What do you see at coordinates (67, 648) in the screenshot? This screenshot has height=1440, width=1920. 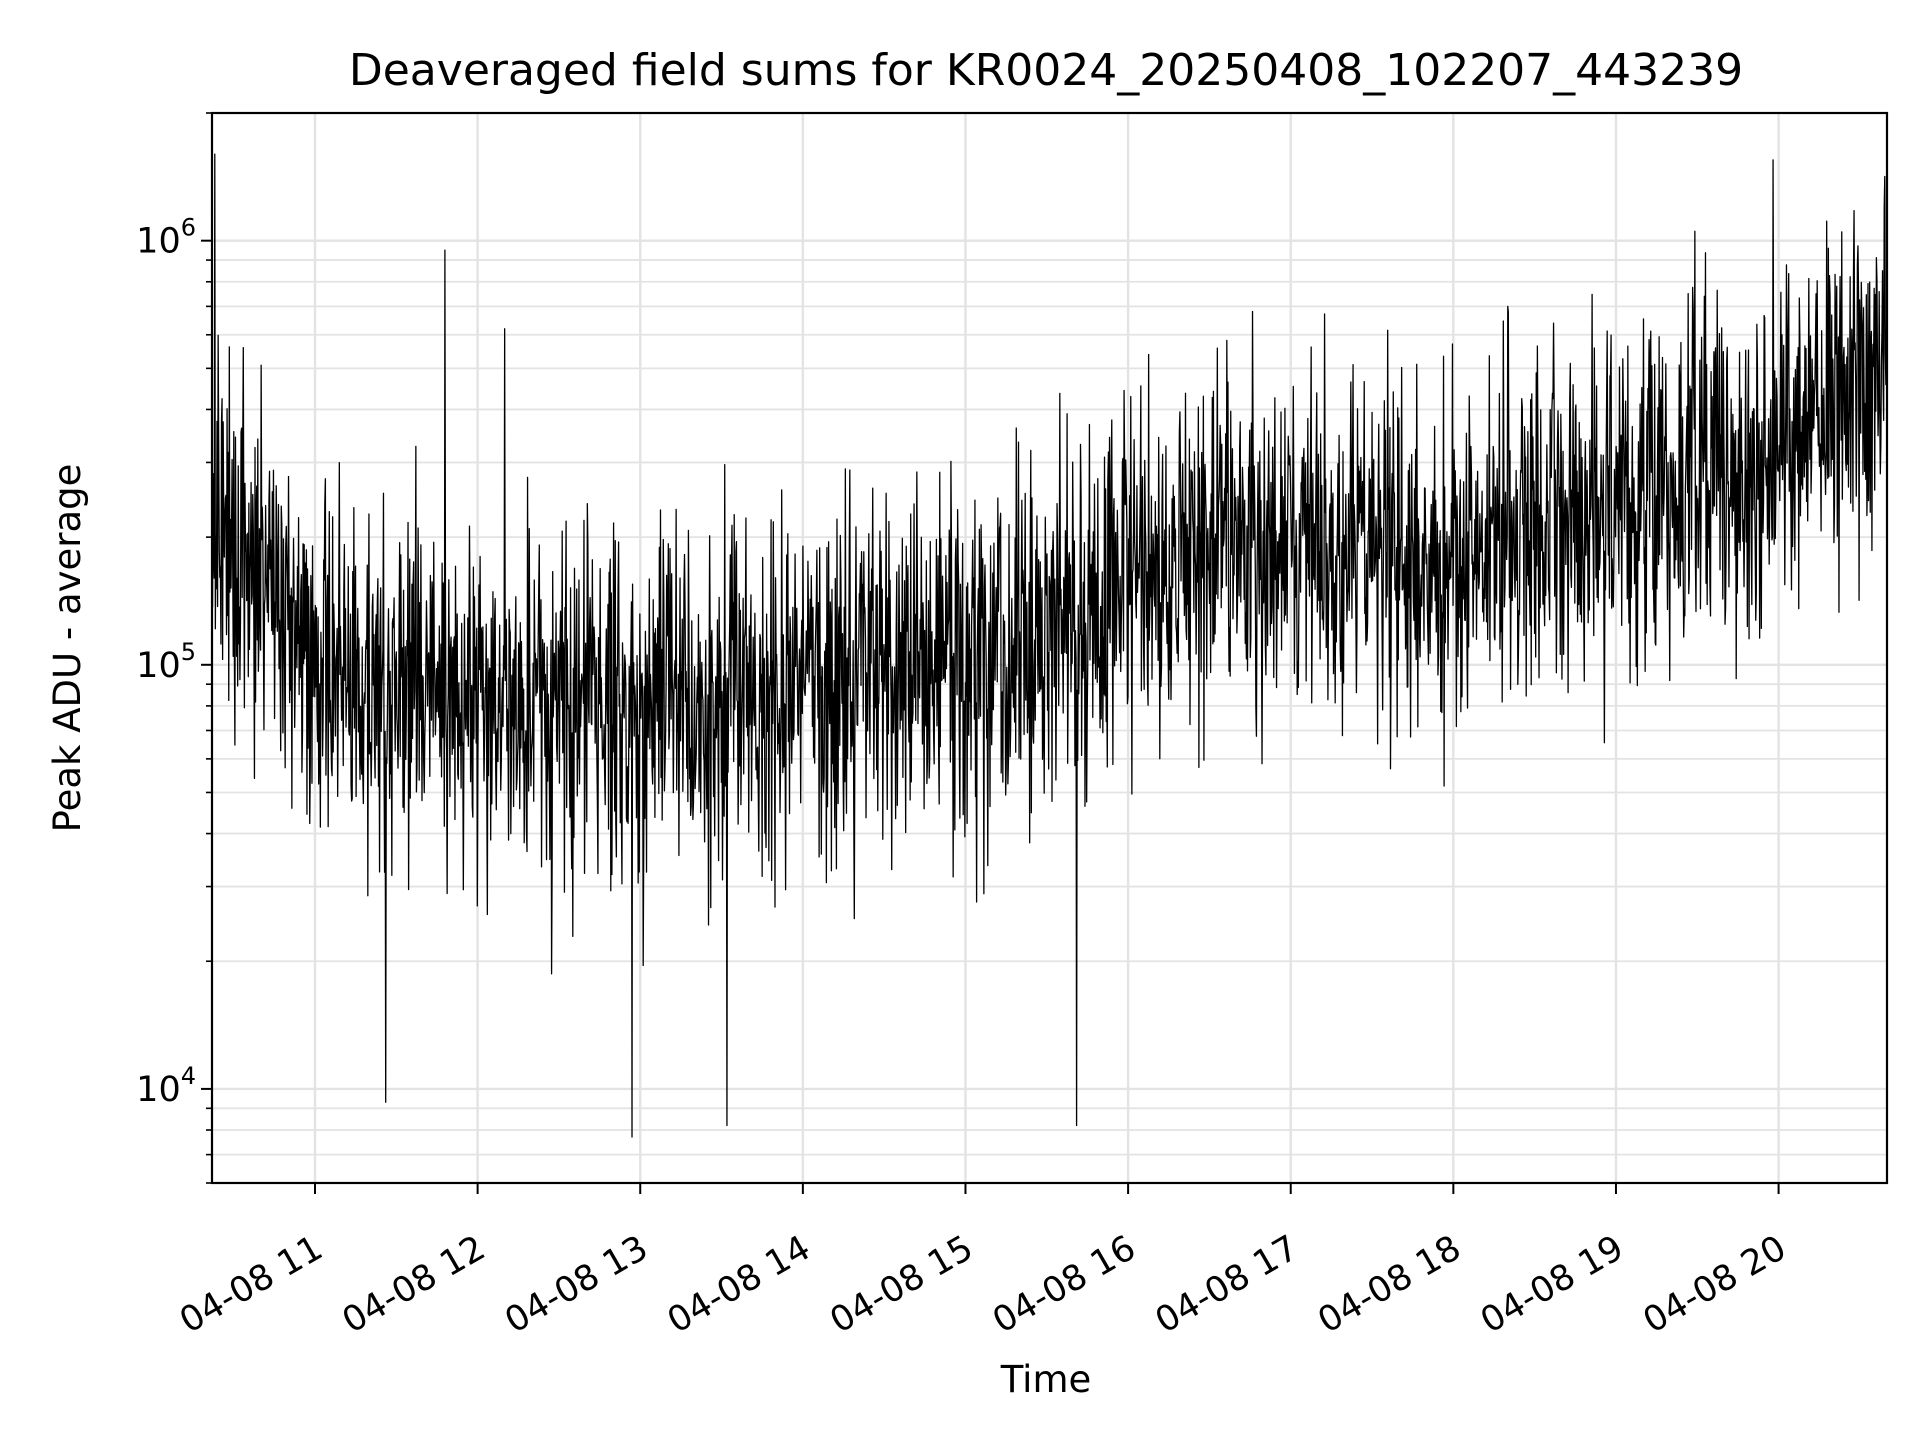 I see `y-axis-label: Peak ADU - average` at bounding box center [67, 648].